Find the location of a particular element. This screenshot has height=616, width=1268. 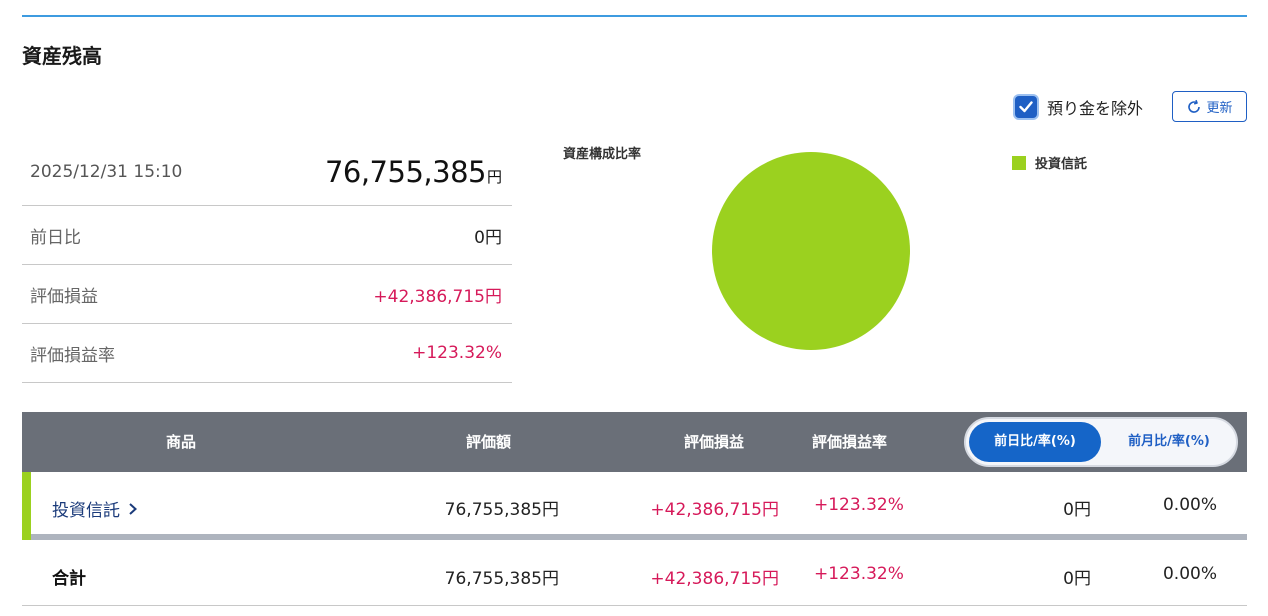

legend-swatch-fund is located at coordinates (1019, 162).